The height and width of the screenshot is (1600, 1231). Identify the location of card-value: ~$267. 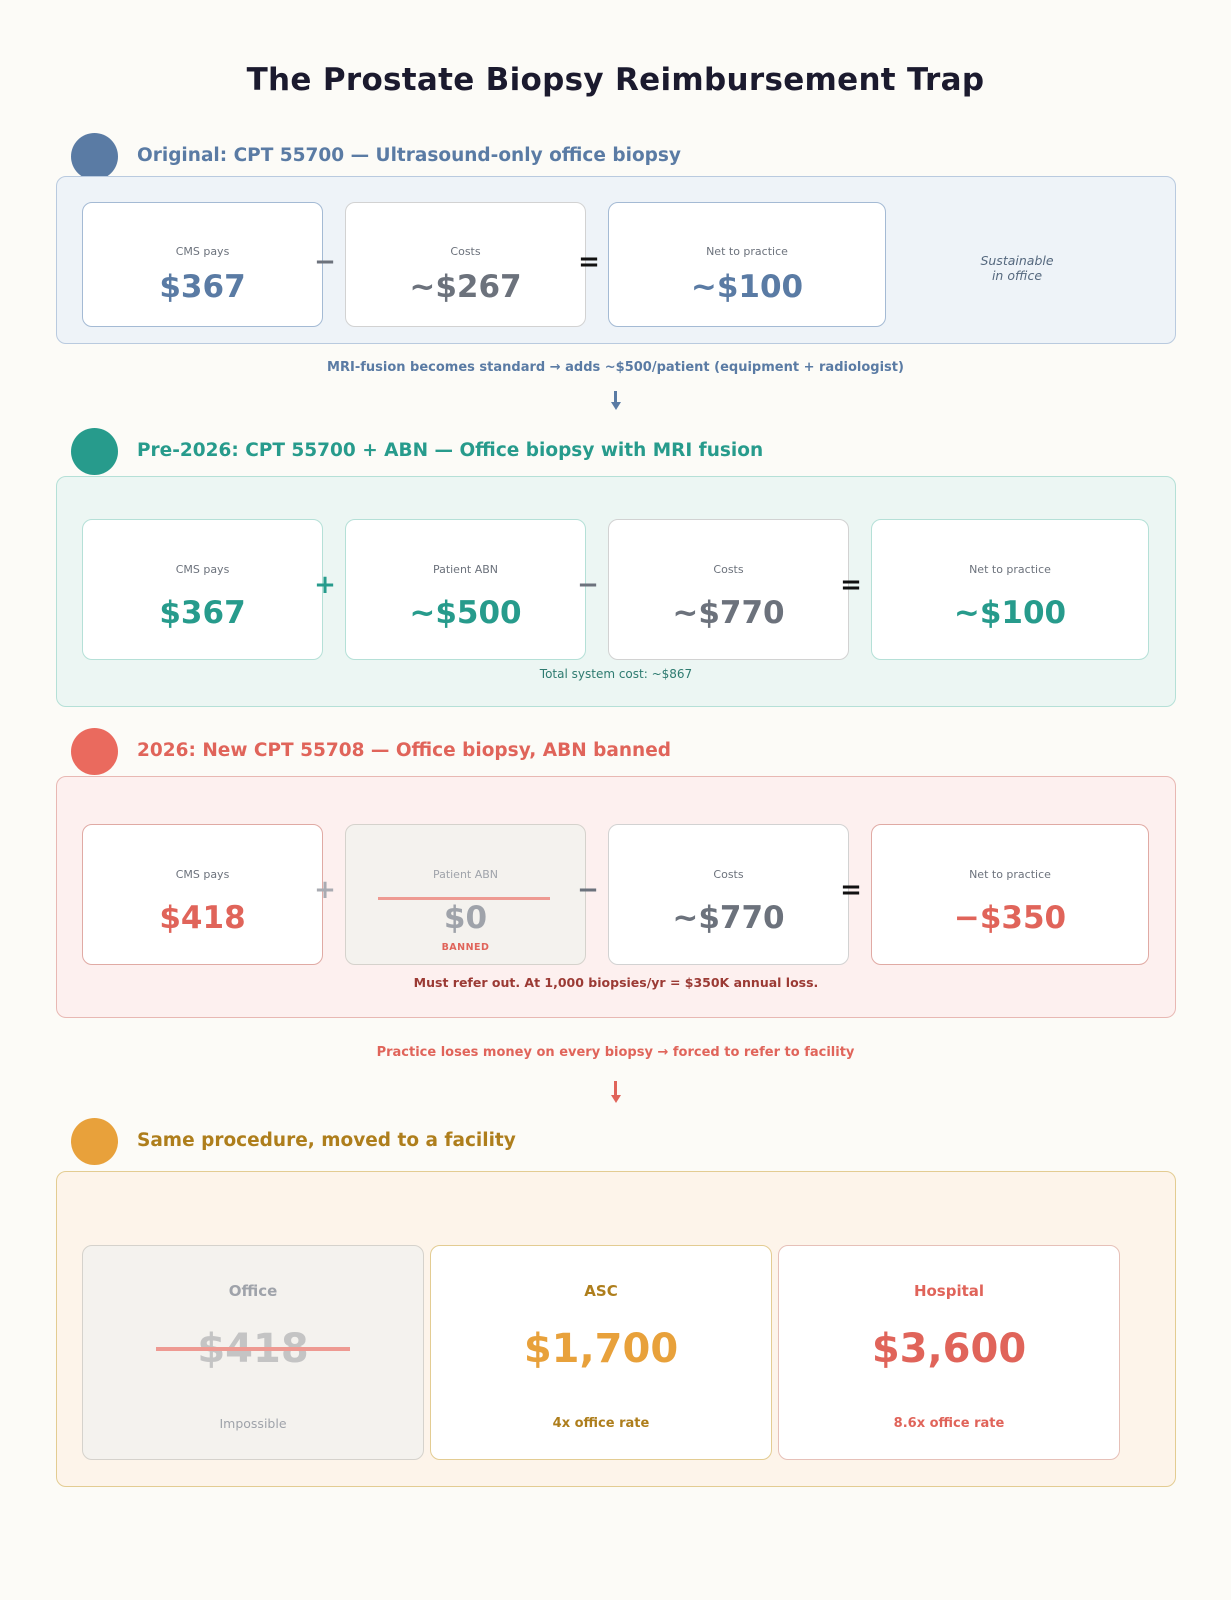
(465, 287).